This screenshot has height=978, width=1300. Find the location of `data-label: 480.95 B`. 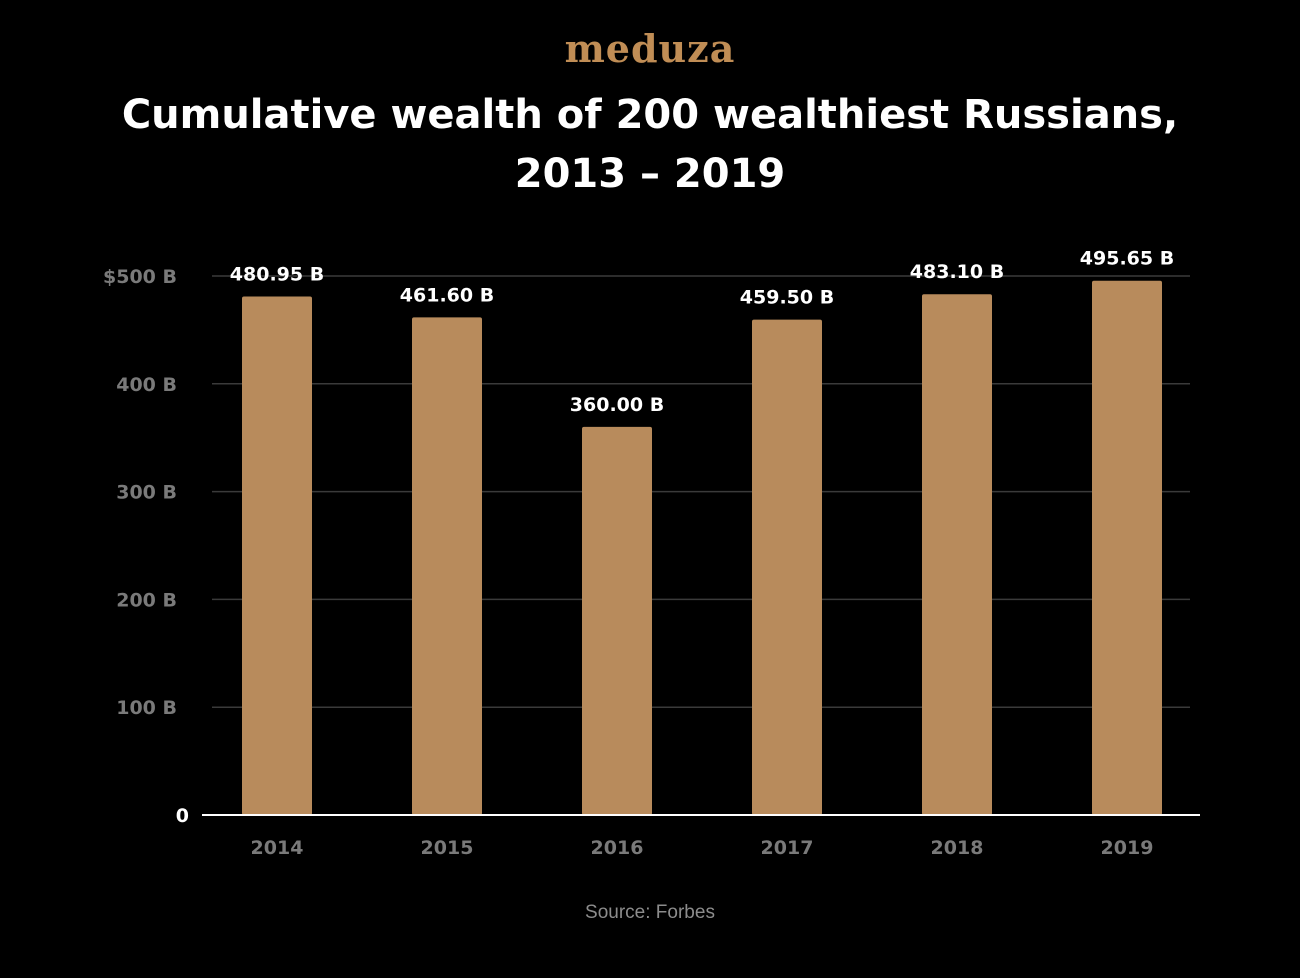

data-label: 480.95 B is located at coordinates (277, 275).